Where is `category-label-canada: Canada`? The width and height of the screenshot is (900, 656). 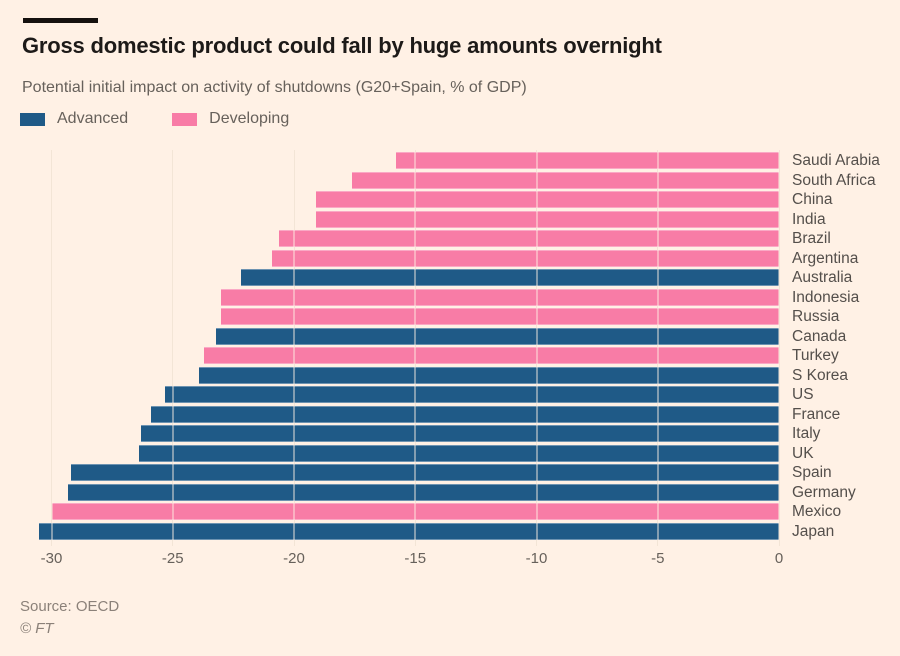
category-label-canada: Canada is located at coordinates (819, 336).